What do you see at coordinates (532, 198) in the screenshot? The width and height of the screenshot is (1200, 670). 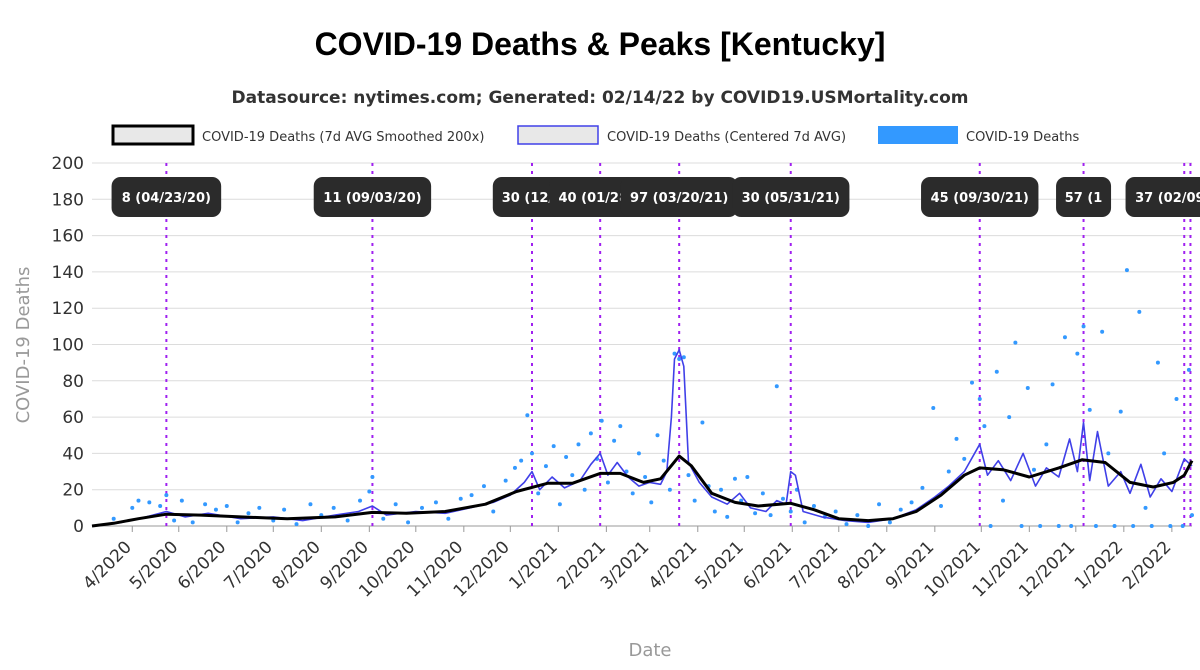 I see `peak-label-text: 30 (12/1` at bounding box center [532, 198].